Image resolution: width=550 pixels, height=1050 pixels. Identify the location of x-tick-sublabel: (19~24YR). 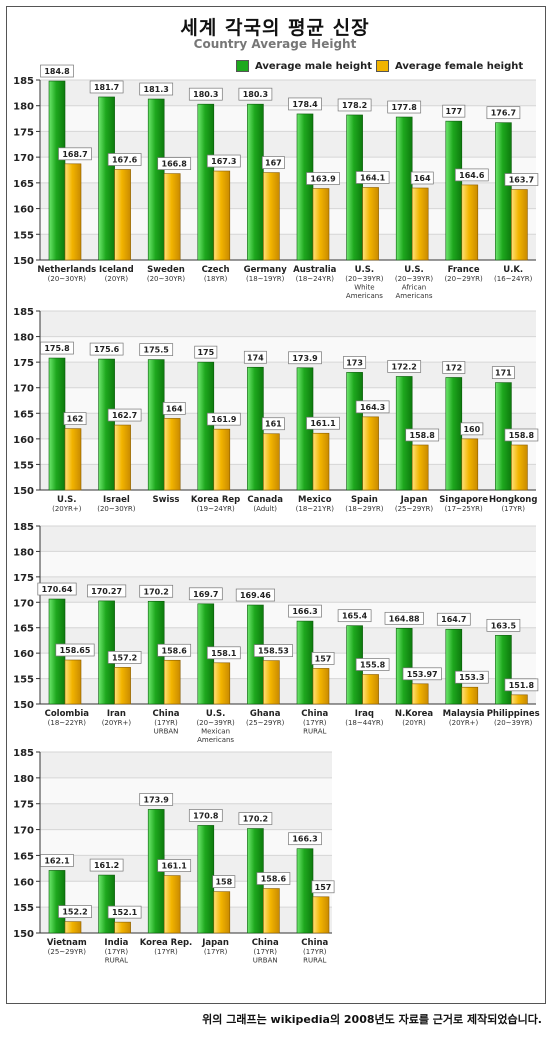
(215, 509).